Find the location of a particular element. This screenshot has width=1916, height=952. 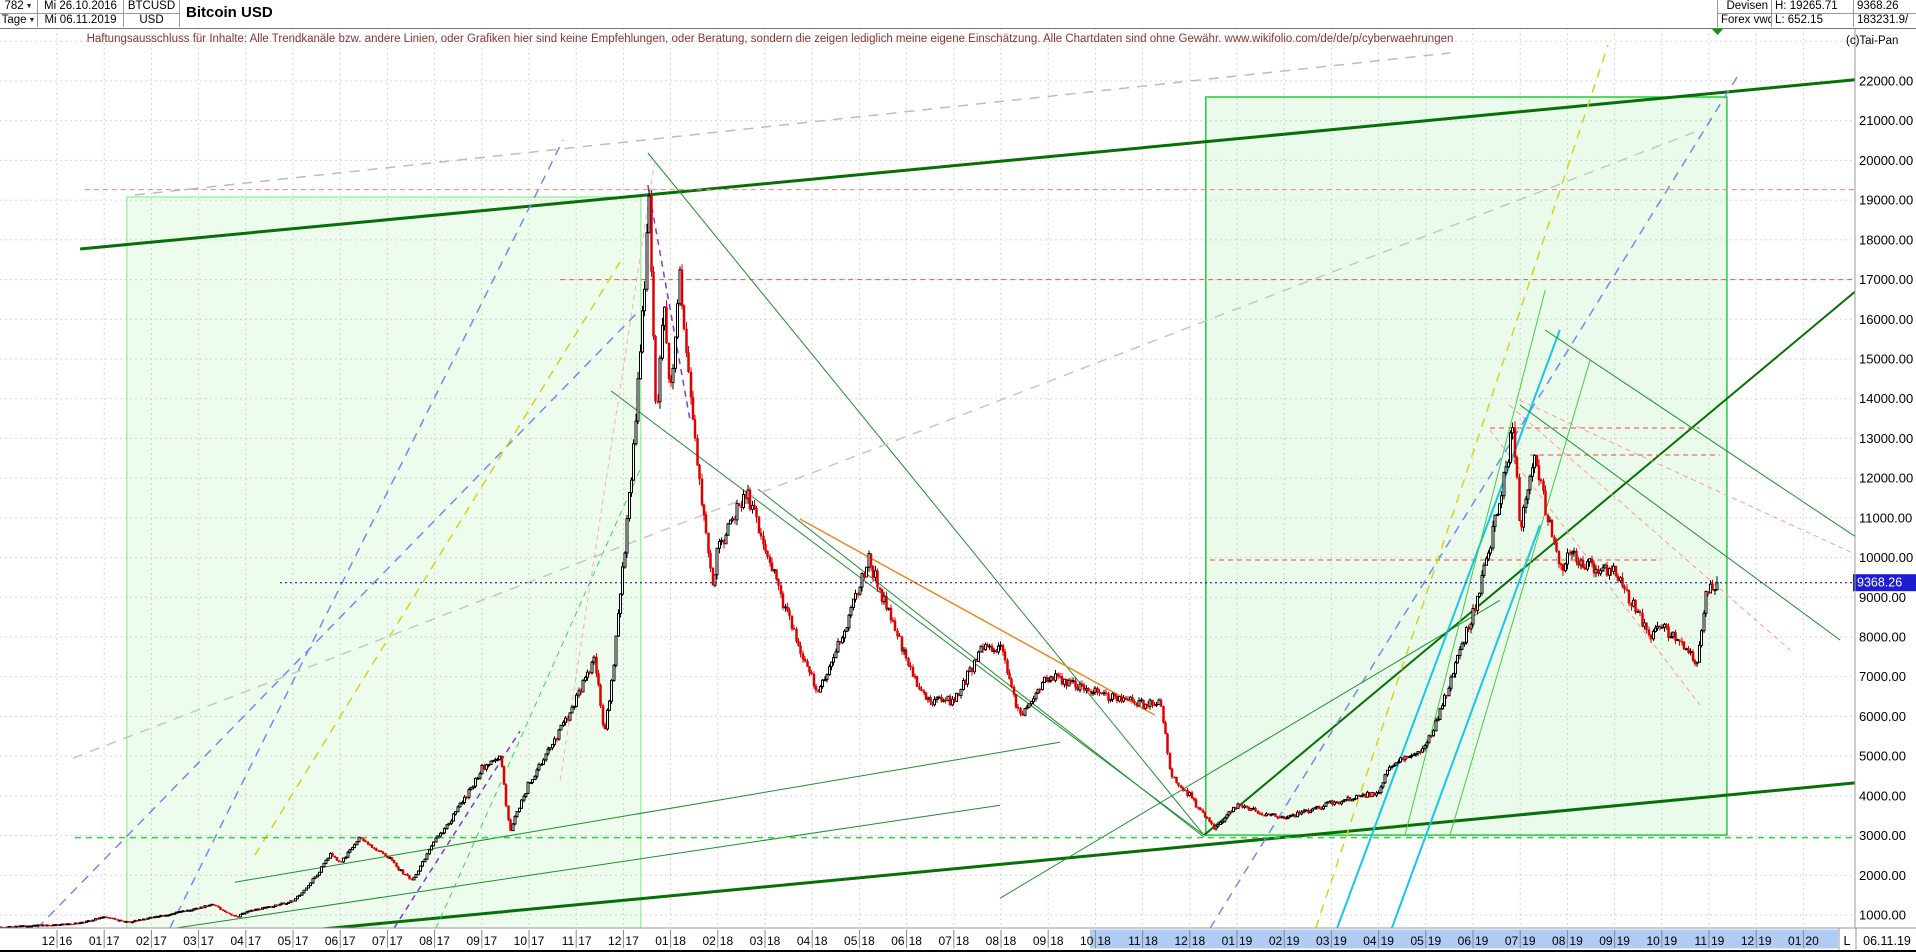

desc-2018-a is located at coordinates (907, 613).